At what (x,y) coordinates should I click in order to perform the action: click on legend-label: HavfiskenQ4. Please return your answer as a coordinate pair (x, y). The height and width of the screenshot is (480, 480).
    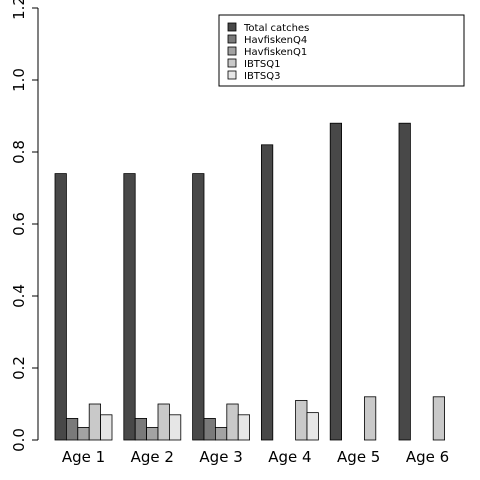
    Looking at the image, I should click on (275, 40).